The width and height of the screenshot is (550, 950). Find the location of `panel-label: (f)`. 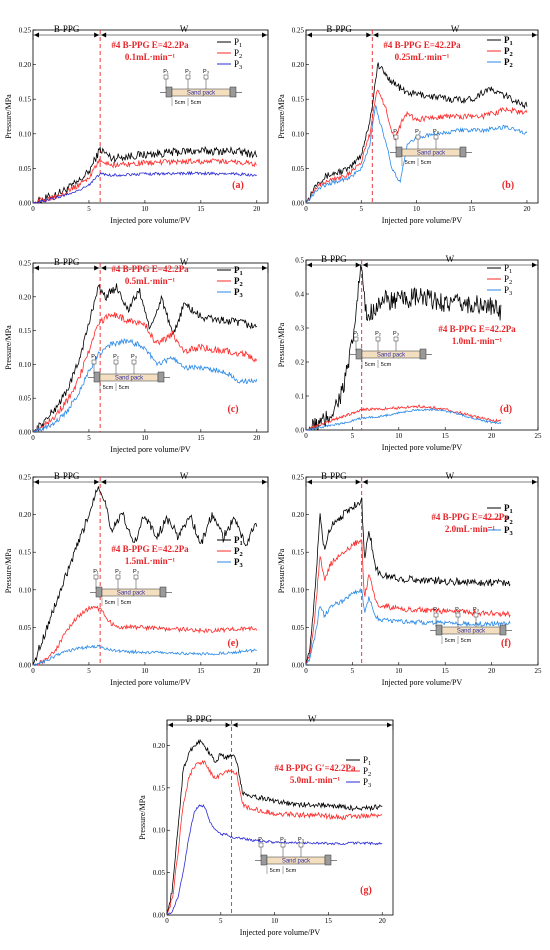

panel-label: (f) is located at coordinates (506, 643).